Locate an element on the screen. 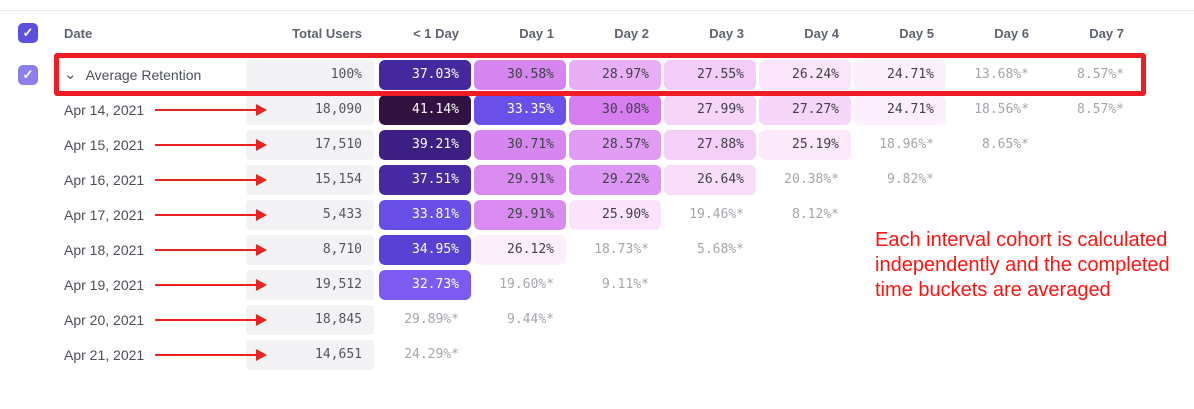 The image size is (1194, 409). total-users-cell: 17,510 is located at coordinates (310, 144).